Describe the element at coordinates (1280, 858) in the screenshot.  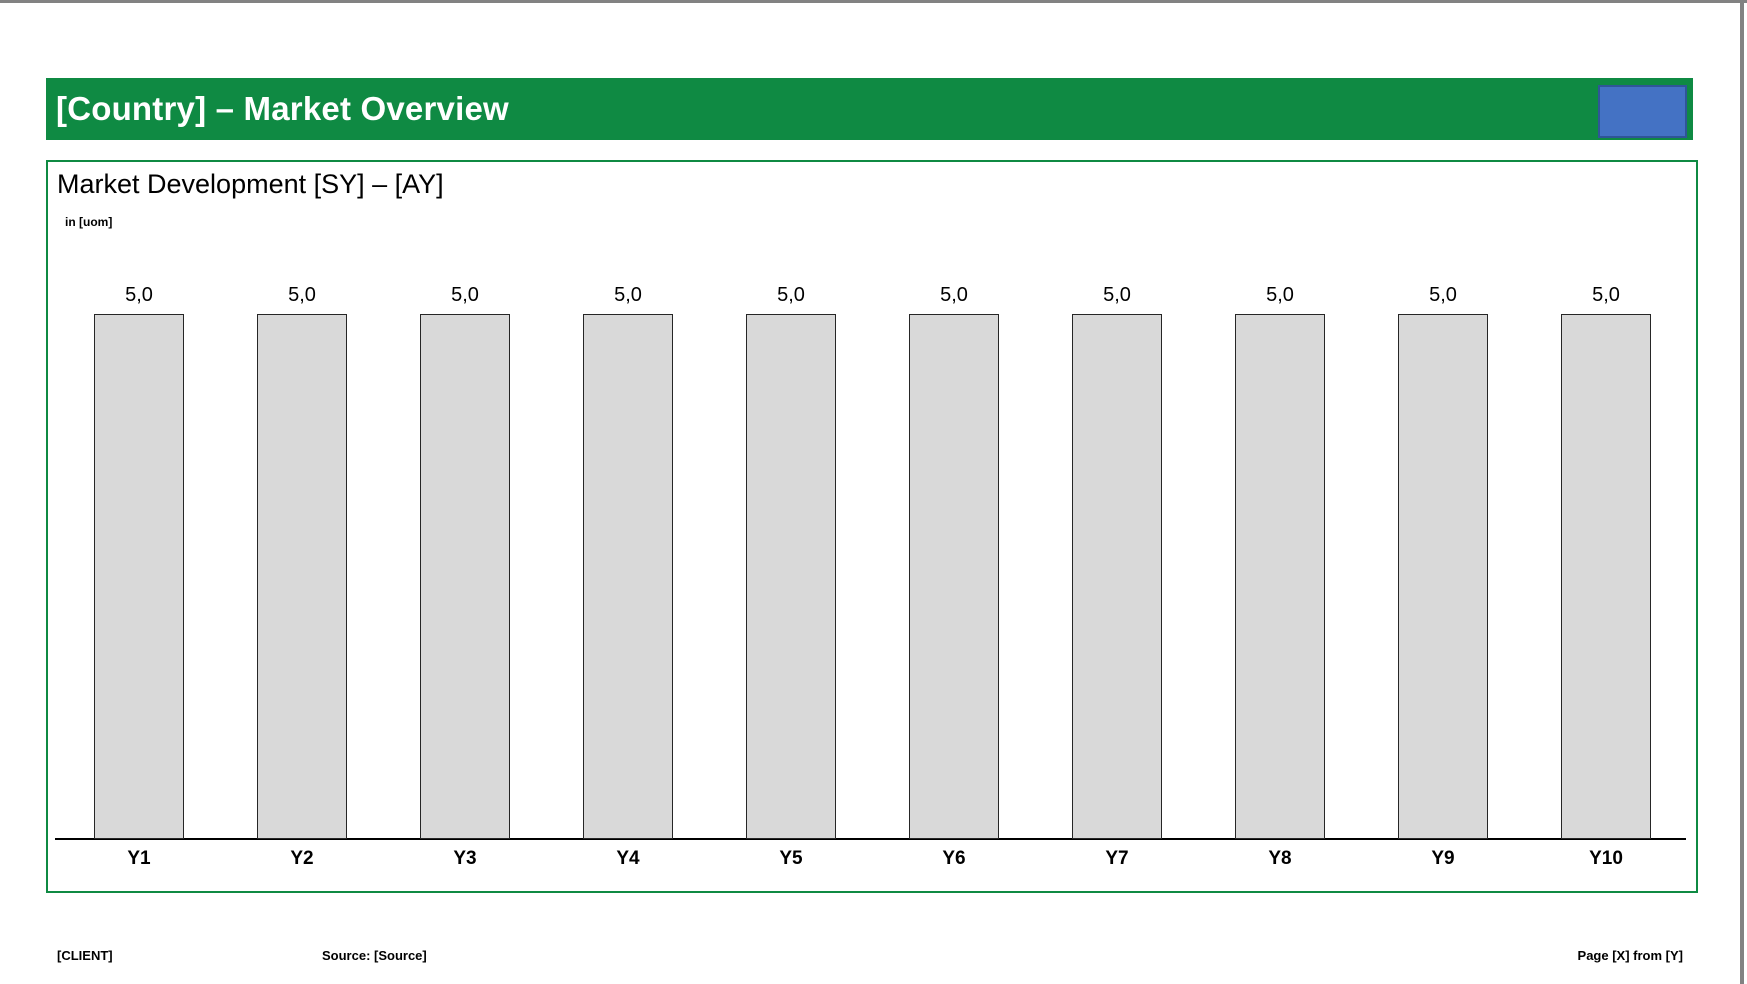
I see `x-axis-label: Y8` at that location.